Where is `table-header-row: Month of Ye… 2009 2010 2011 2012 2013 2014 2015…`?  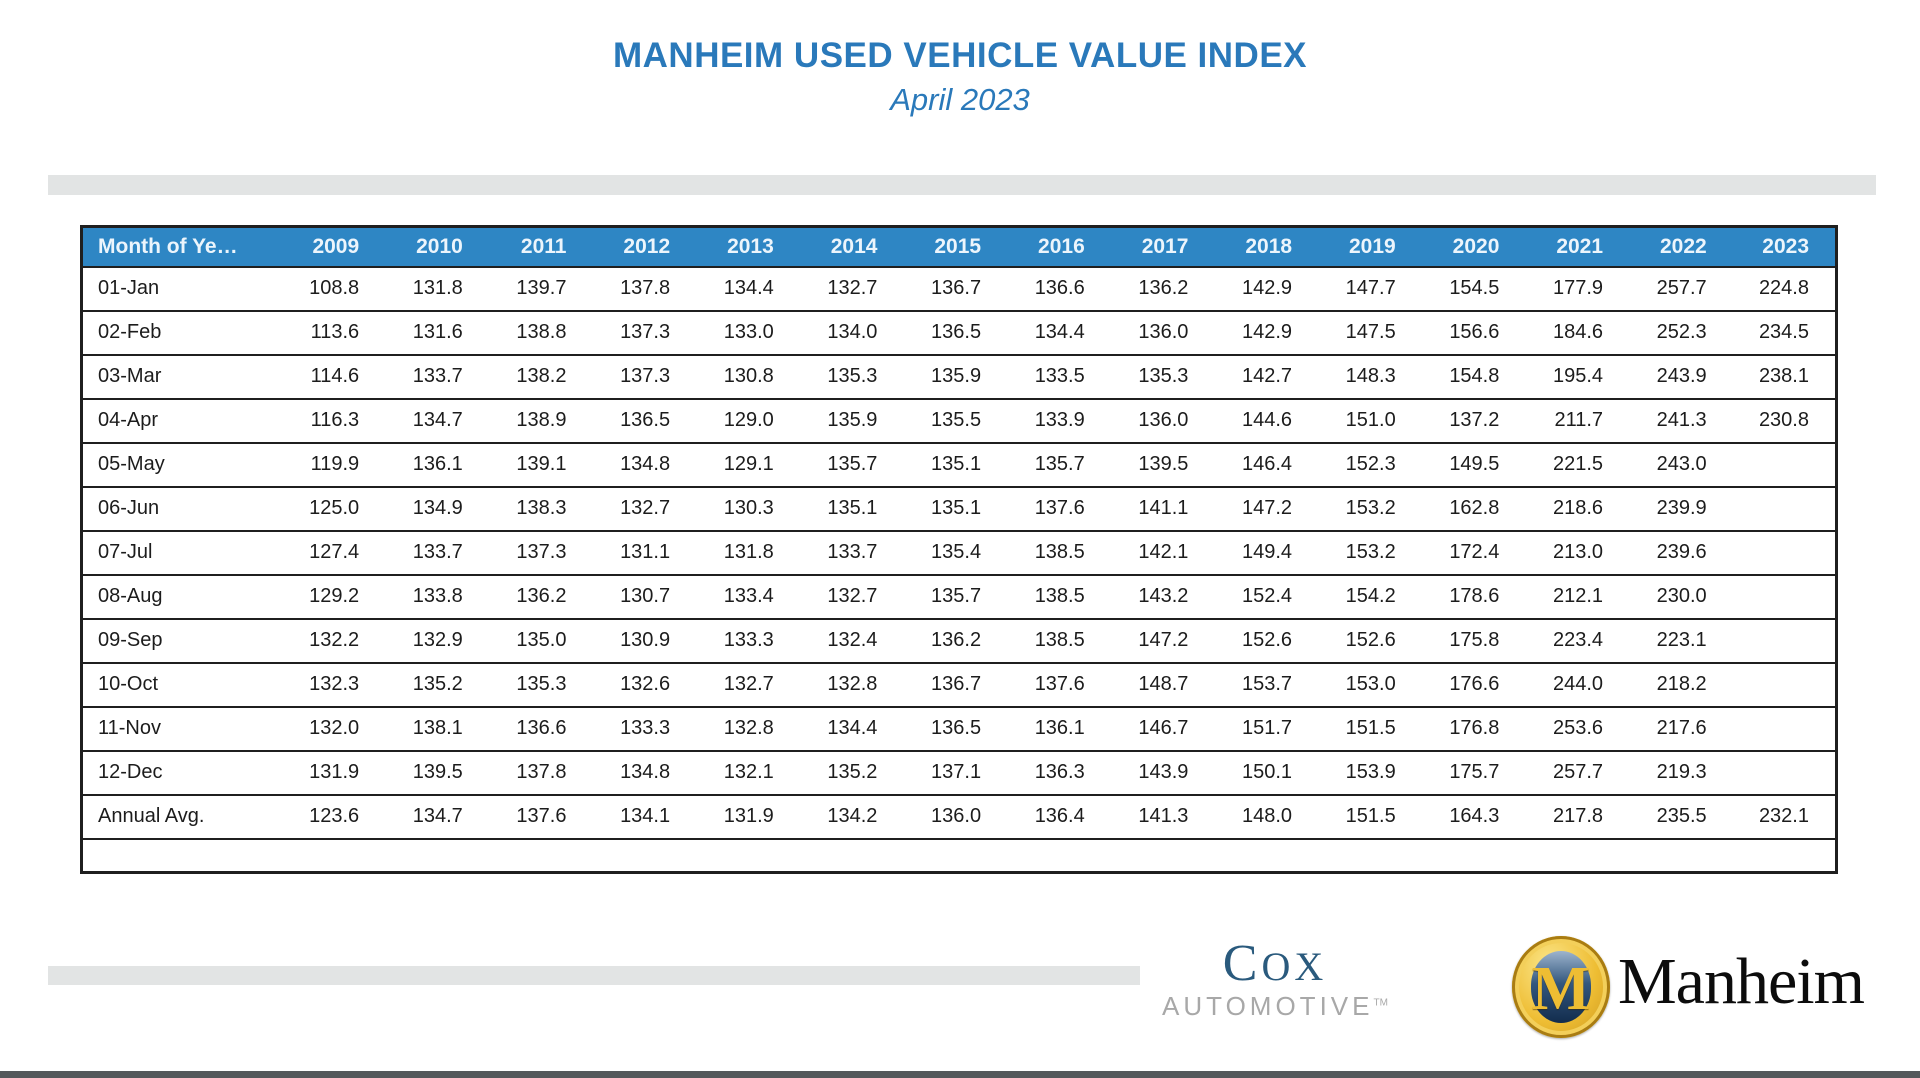 table-header-row: Month of Ye… 2009 2010 2011 2012 2013 2014 2015… is located at coordinates (959, 247).